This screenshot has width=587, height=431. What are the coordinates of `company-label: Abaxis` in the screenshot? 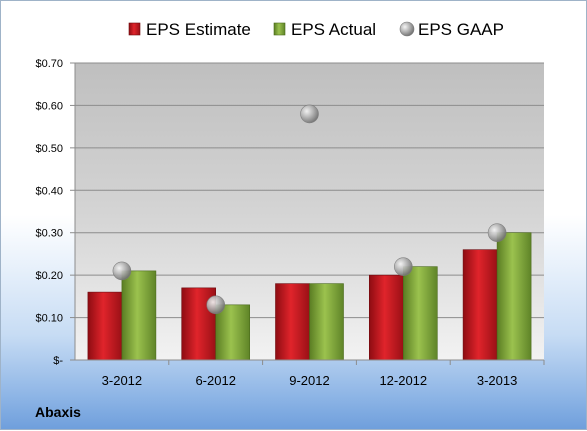 It's located at (58, 412).